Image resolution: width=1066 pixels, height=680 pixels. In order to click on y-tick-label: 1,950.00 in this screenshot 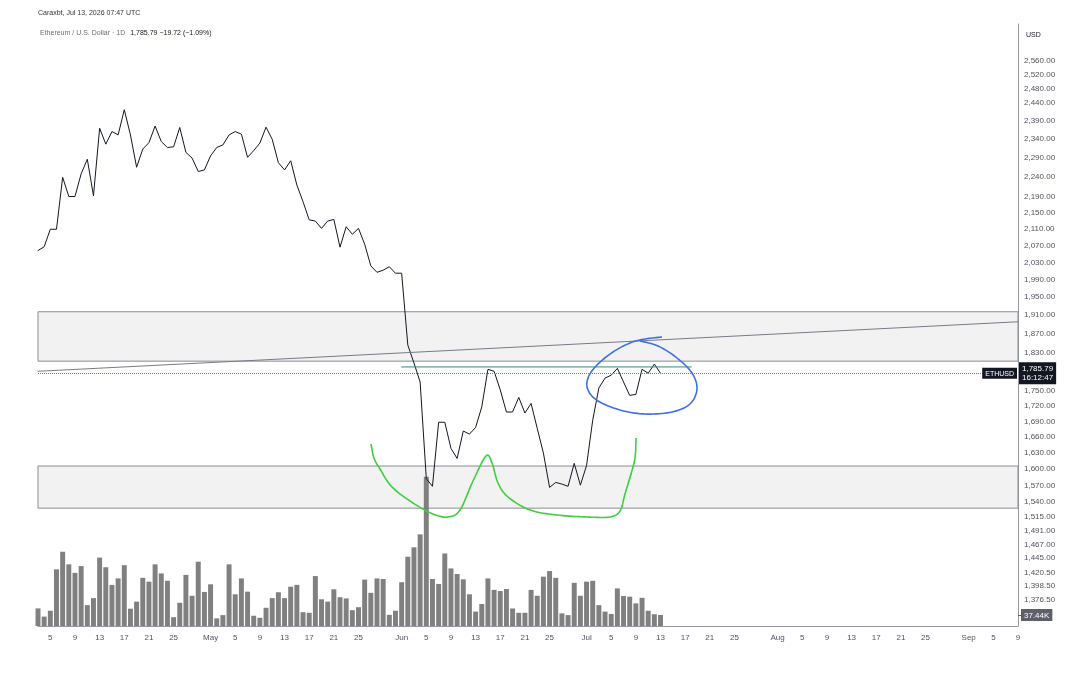, I will do `click(1040, 297)`.